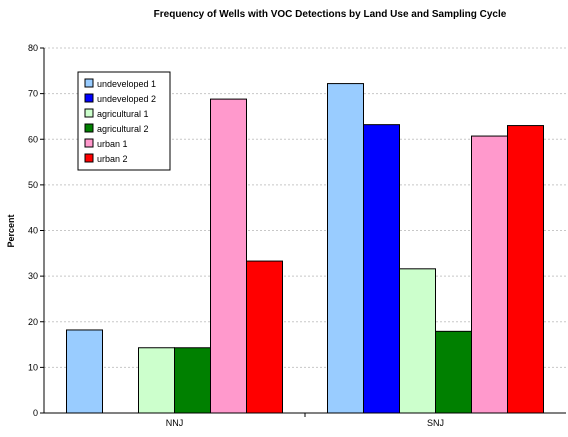  Describe the element at coordinates (33, 139) in the screenshot. I see `y-tick-label: 60` at that location.